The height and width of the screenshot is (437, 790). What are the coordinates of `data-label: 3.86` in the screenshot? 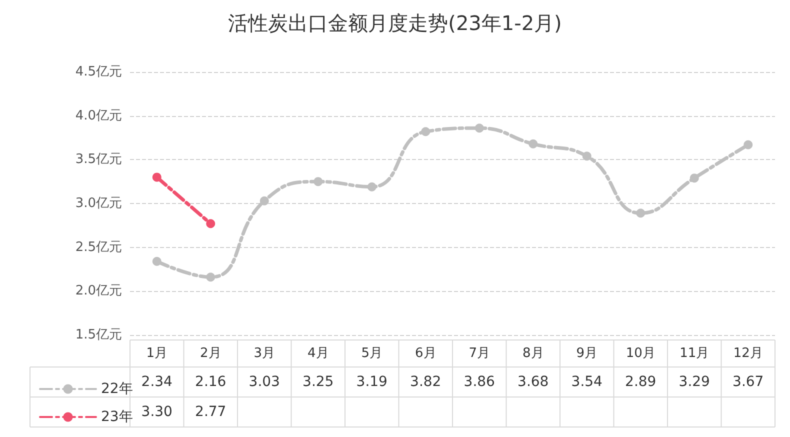 It's located at (480, 382).